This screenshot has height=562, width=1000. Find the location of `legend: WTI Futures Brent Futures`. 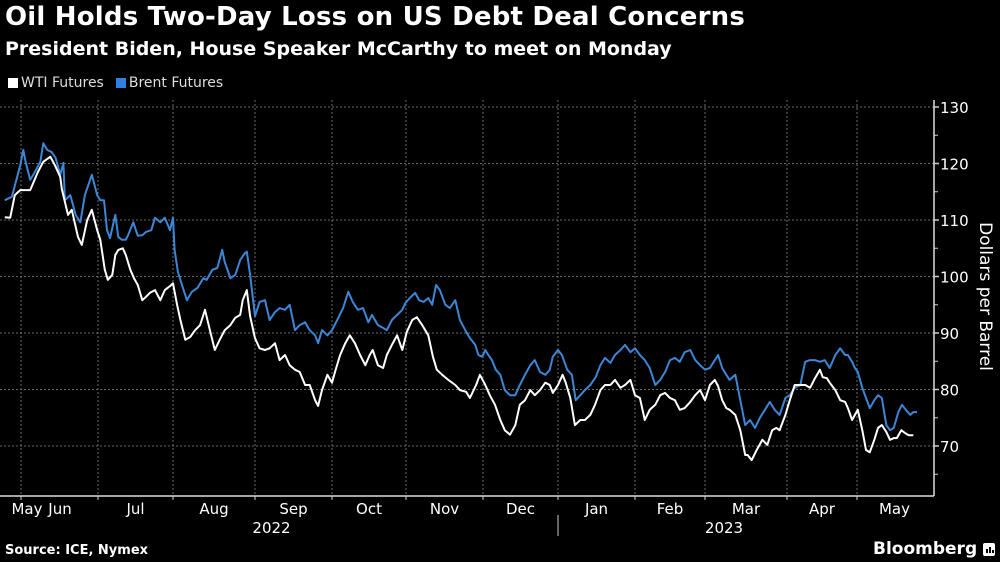

legend: WTI Futures Brent Futures is located at coordinates (115, 83).